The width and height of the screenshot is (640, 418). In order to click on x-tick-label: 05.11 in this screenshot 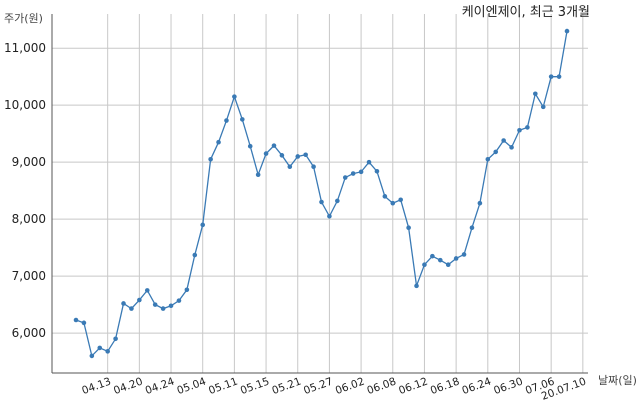, I will do `click(223, 387)`.